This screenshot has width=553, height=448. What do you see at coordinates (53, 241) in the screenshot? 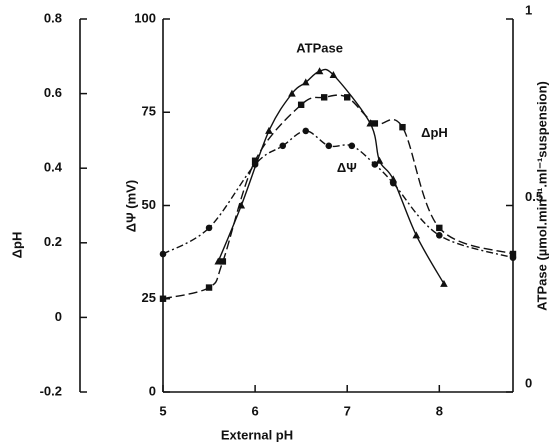
I see `y3-tick-label: 0.2` at bounding box center [53, 241].